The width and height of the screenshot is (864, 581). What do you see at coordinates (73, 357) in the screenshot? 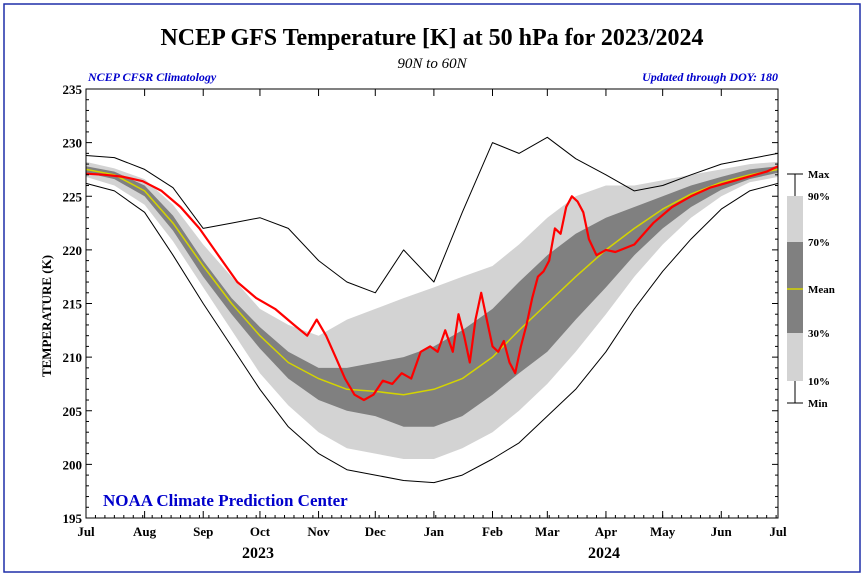
I see `y-tick-label: 210` at bounding box center [73, 357].